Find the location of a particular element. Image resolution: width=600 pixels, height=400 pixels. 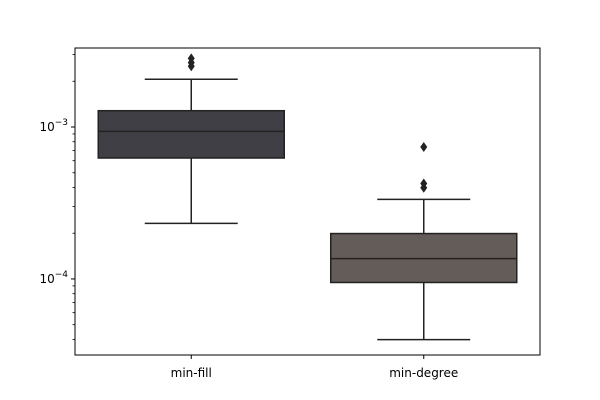

y-tick-exponent: −3 is located at coordinates (61, 123).